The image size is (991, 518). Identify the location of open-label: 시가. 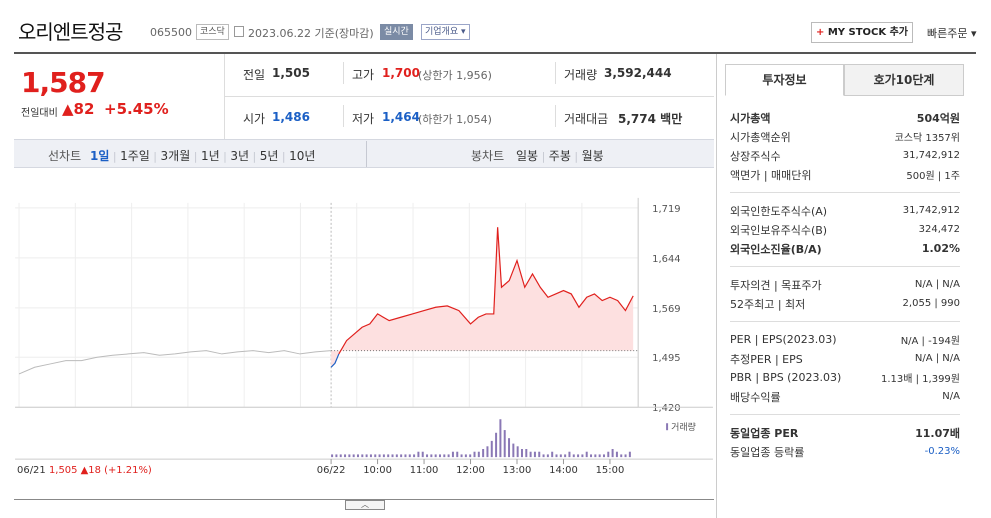
(254, 119).